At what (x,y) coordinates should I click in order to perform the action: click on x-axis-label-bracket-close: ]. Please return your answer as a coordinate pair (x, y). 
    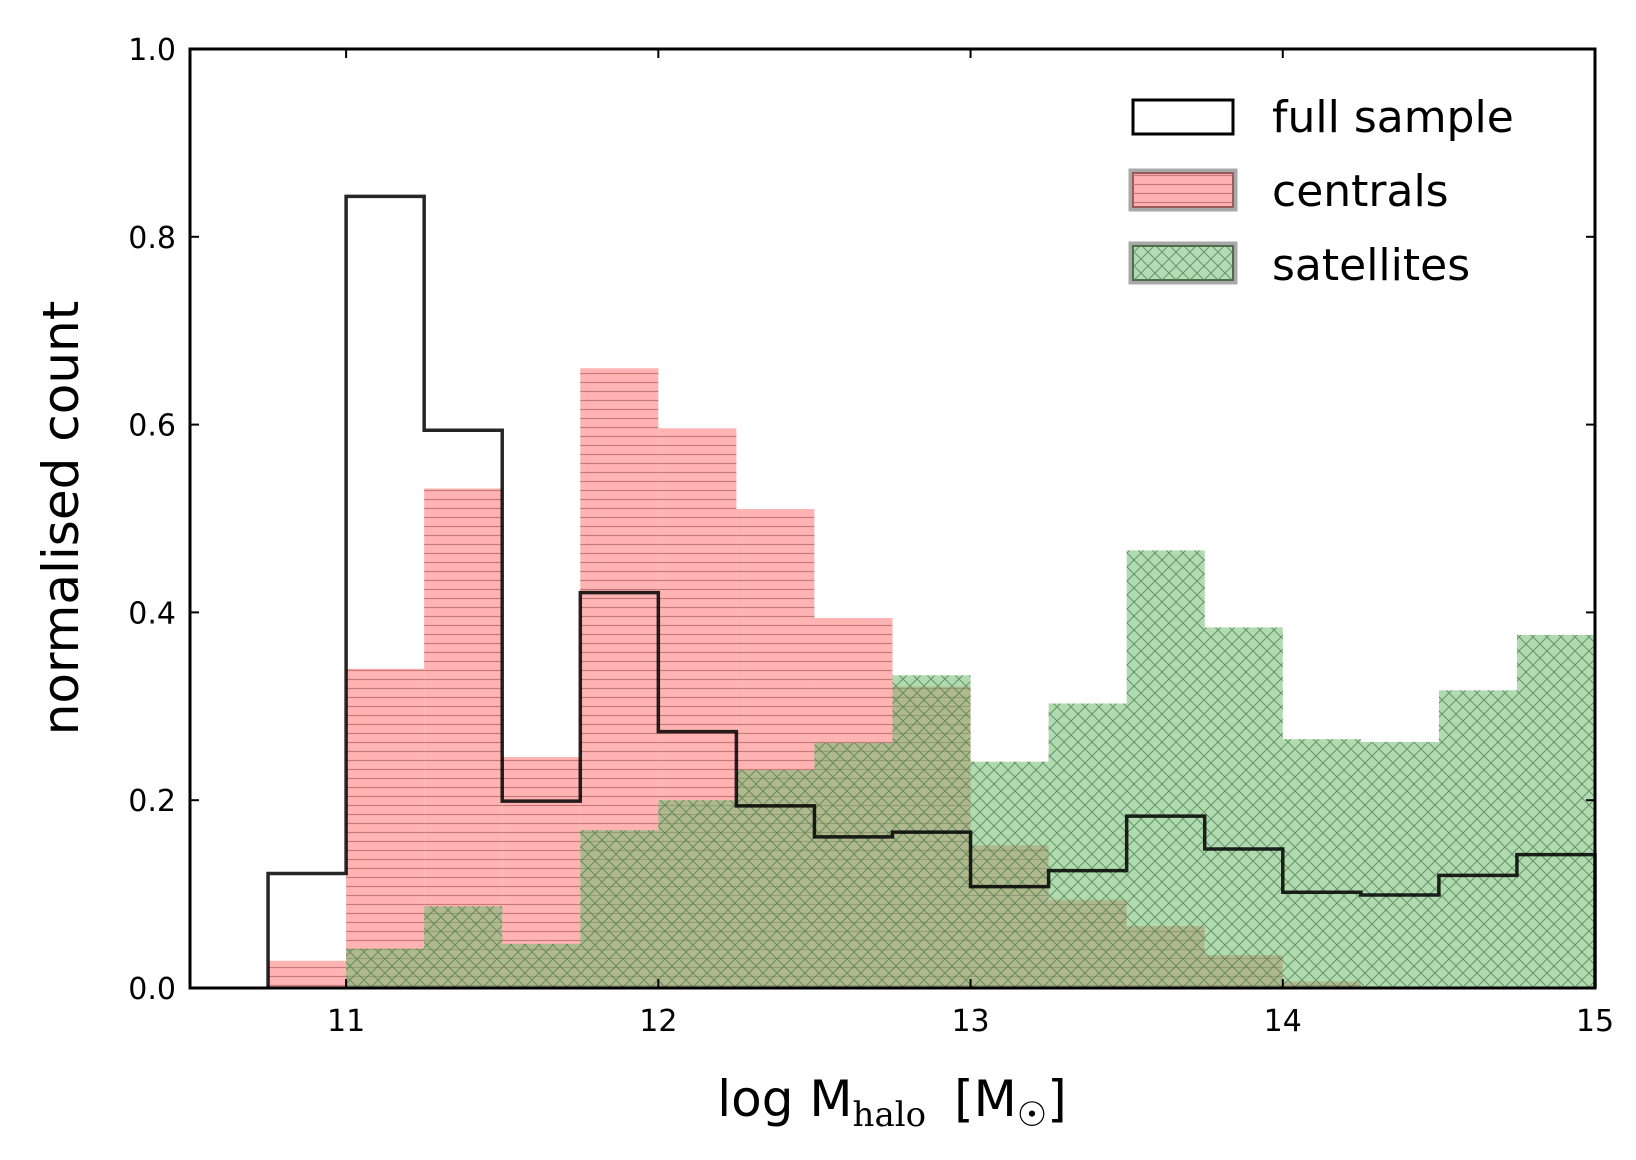
    Looking at the image, I should click on (1057, 1099).